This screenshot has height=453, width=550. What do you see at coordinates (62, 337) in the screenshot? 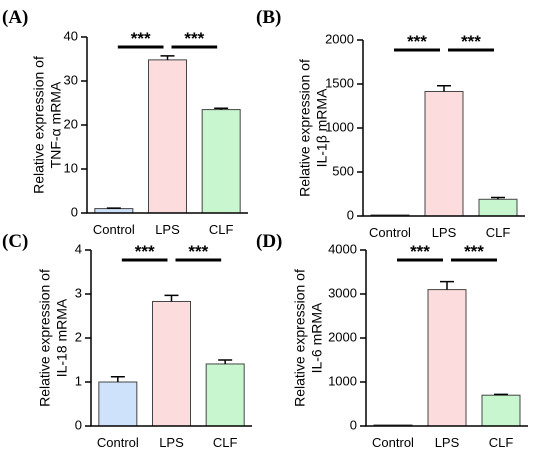
I see `y-axis-label: IL-18 mRMA` at bounding box center [62, 337].